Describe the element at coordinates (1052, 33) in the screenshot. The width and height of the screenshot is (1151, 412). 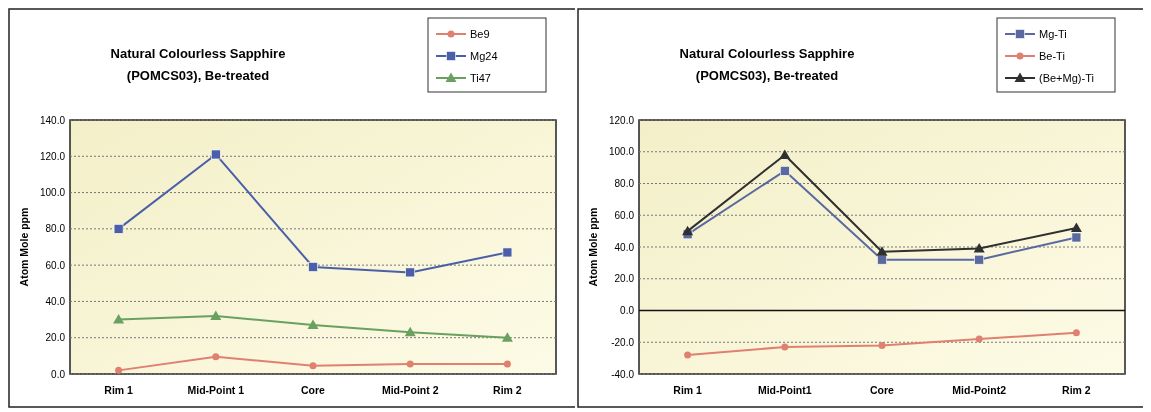
I see `legend-label: Mg-Ti` at that location.